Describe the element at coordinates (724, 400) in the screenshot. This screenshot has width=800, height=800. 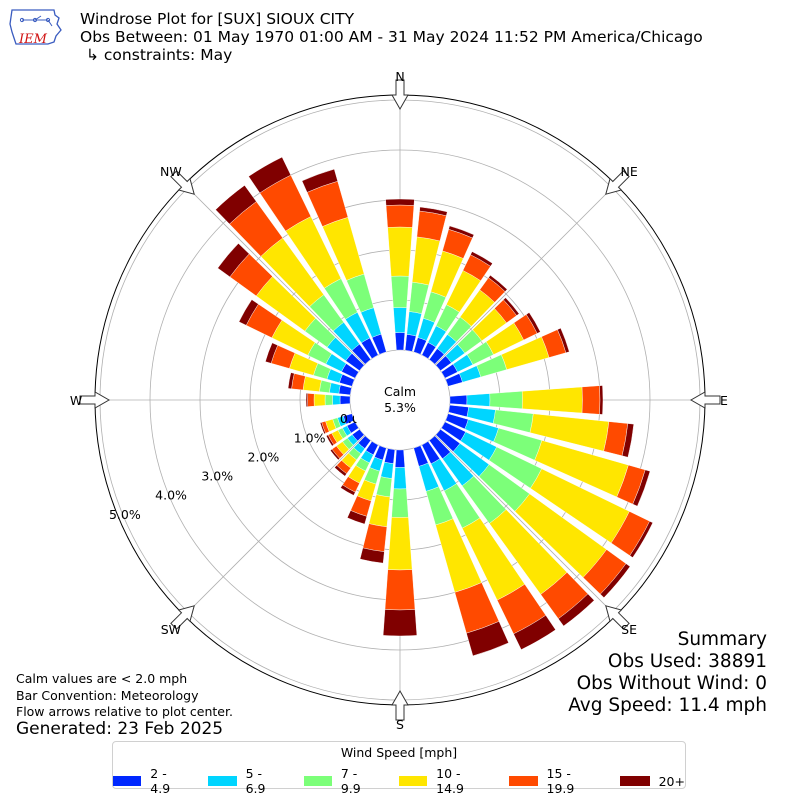
I see `direction-label-e: E` at that location.